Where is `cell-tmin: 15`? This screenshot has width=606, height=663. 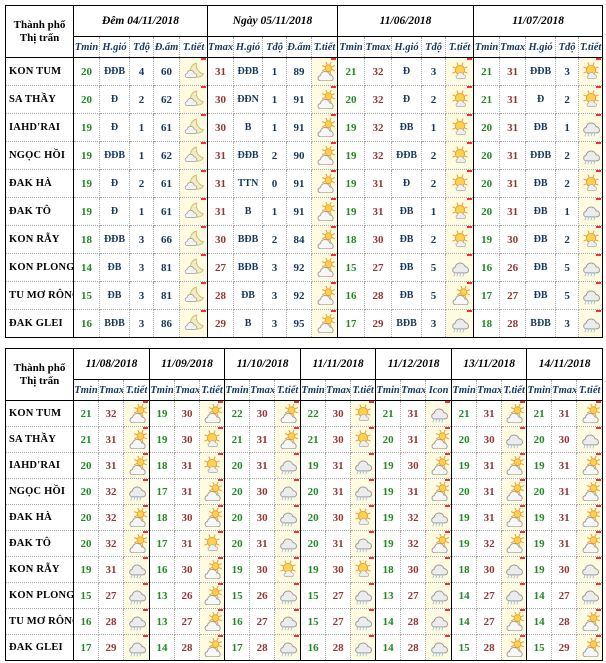
cell-tmin: 15 is located at coordinates (539, 647).